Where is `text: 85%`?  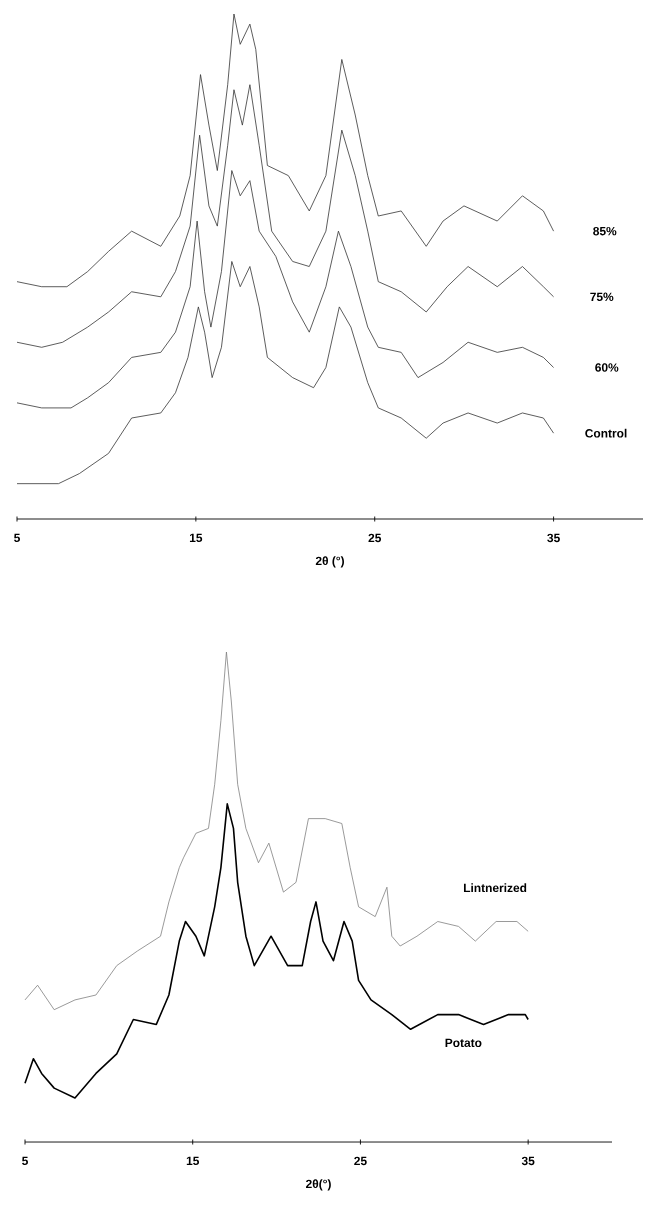
text: 85% is located at coordinates (605, 231).